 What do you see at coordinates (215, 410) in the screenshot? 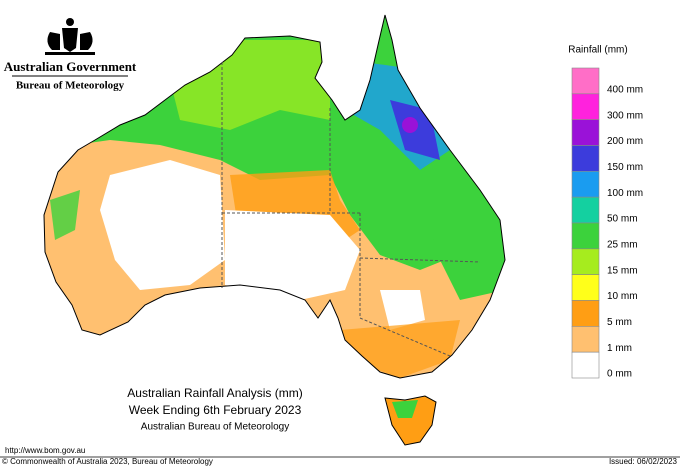
I see `map-subtitle: Week Ending 6th February 2023` at bounding box center [215, 410].